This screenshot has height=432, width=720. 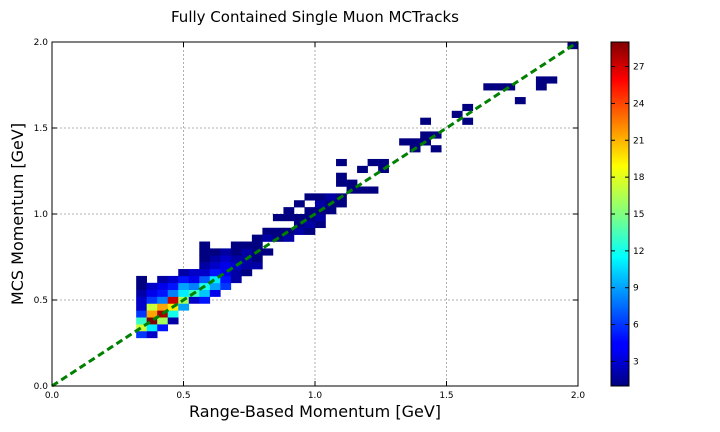 What do you see at coordinates (638, 68) in the screenshot?
I see `colorbar-tick-label: 27` at bounding box center [638, 68].